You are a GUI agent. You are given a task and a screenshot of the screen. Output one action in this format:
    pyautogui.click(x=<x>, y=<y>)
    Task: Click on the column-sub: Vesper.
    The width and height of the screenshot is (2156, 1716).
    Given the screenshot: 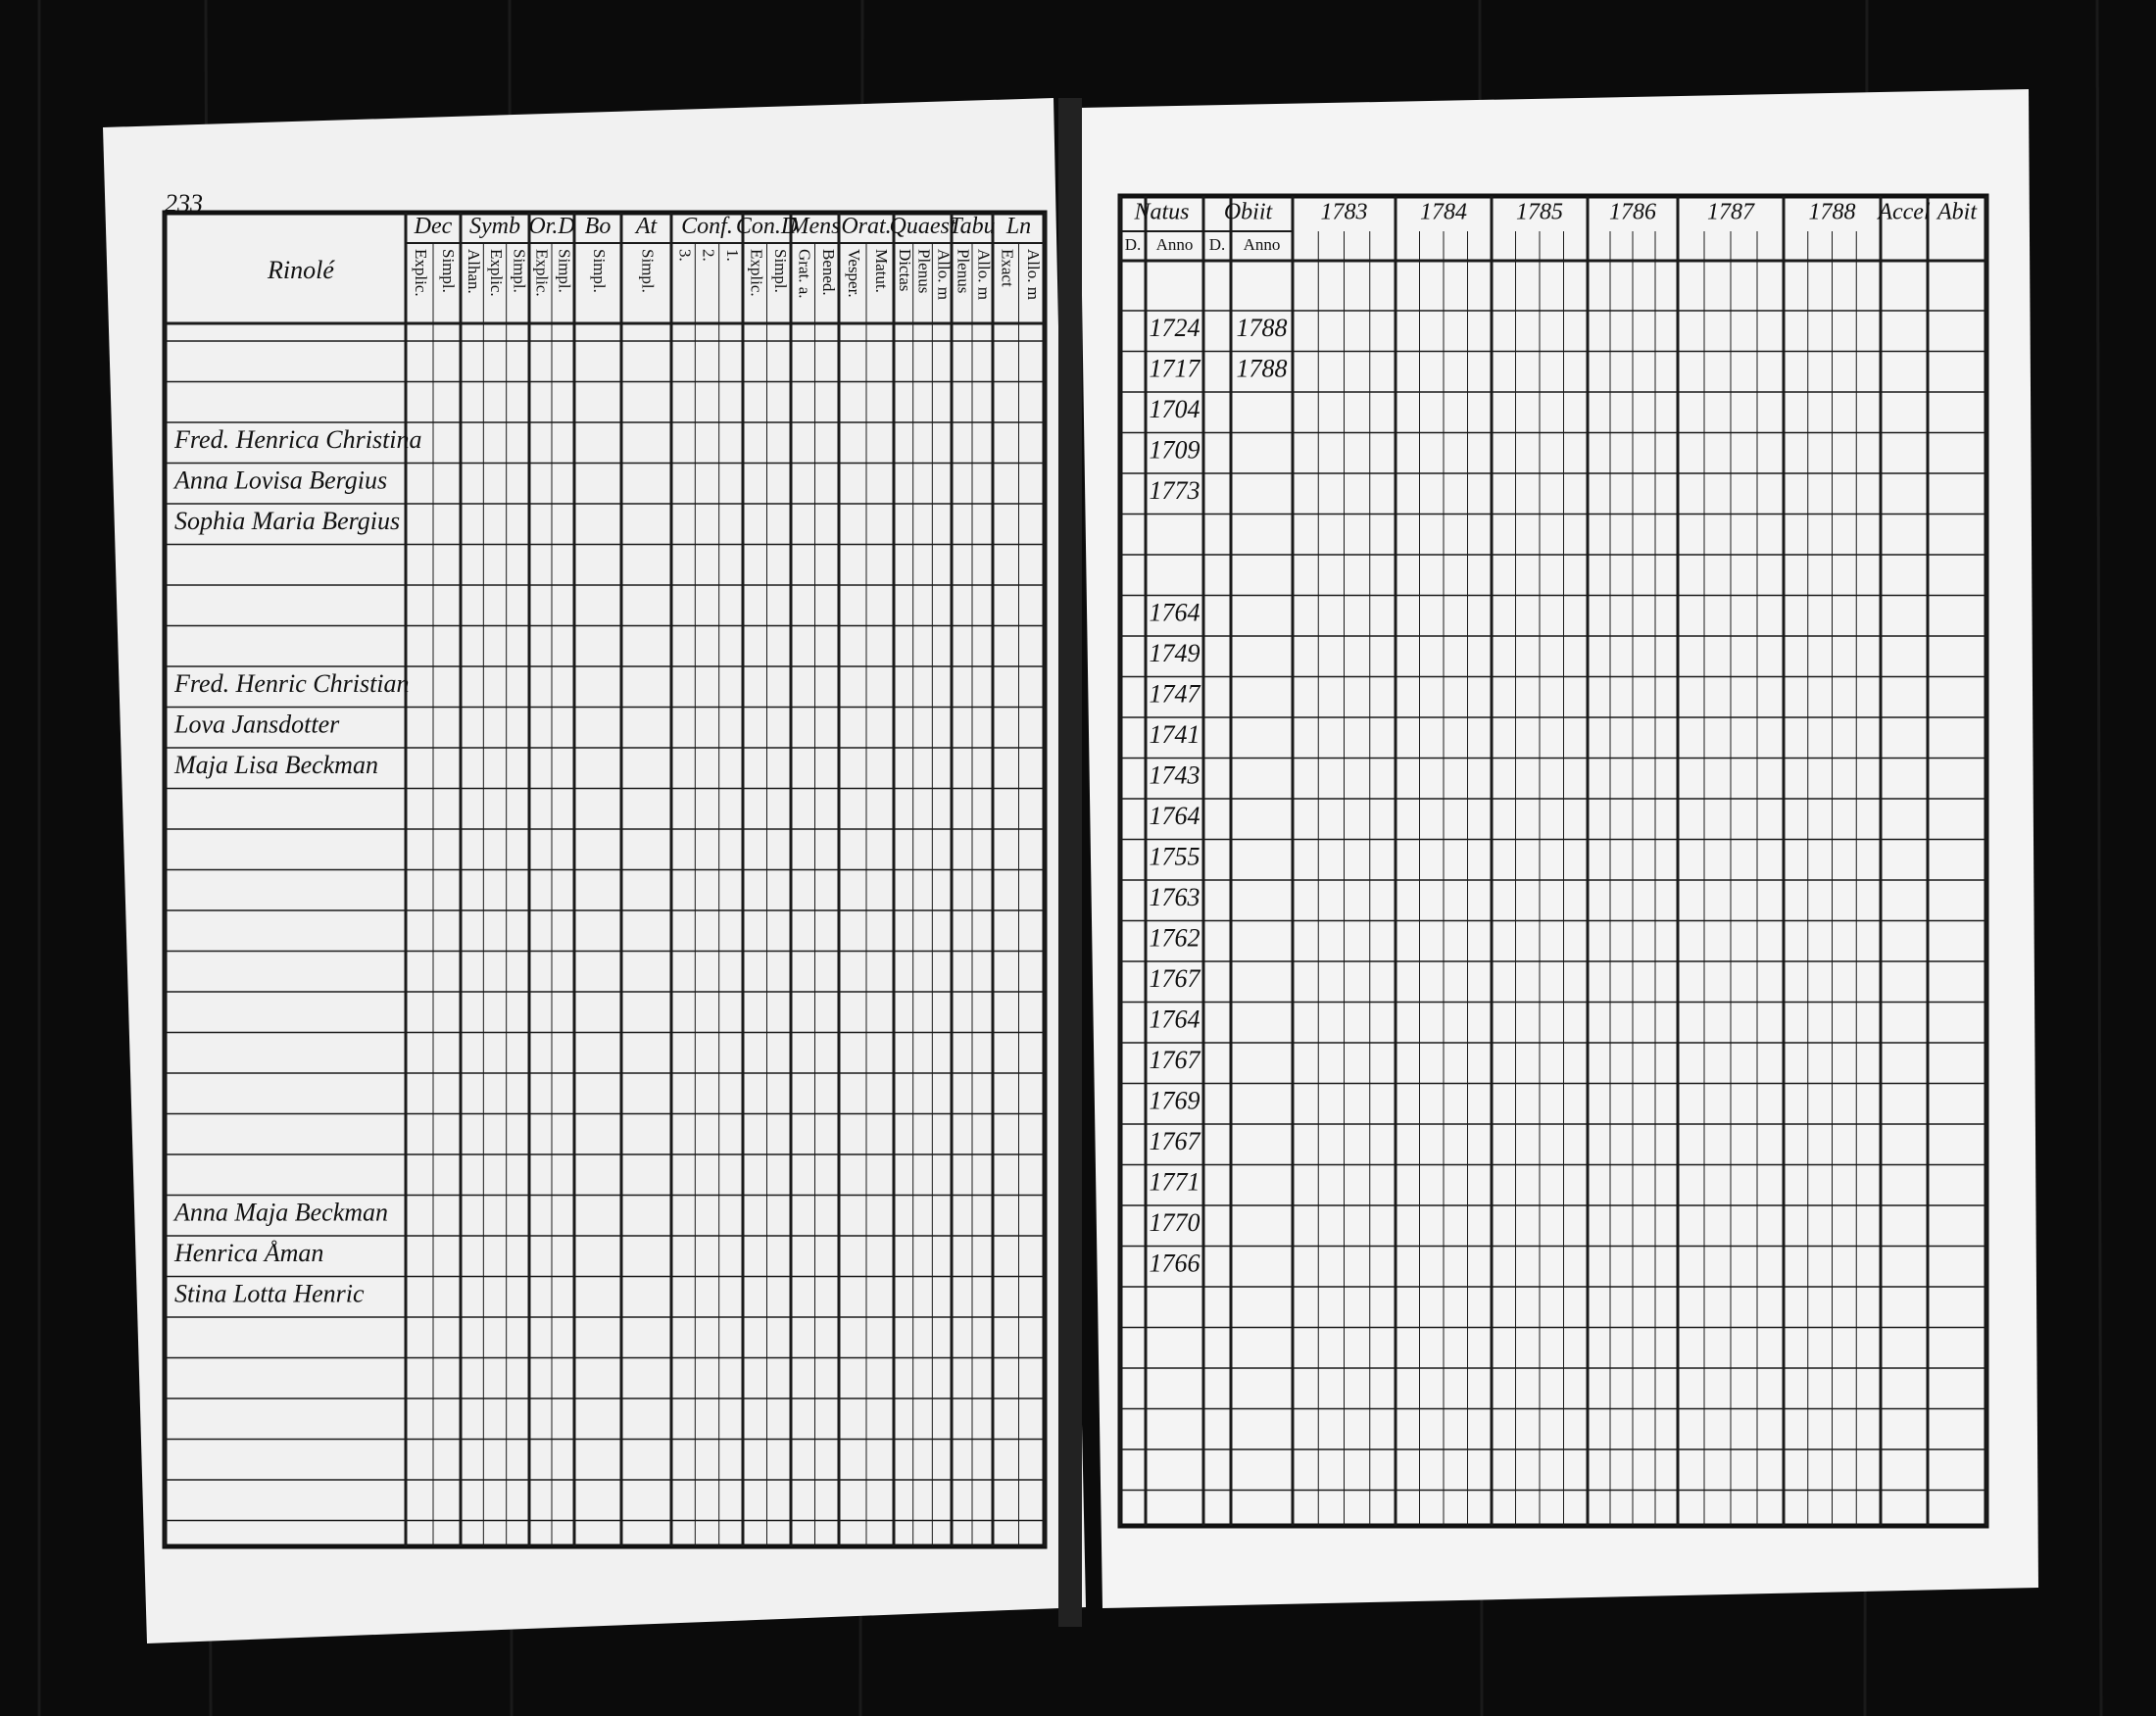 What is the action you would take?
    pyautogui.click(x=854, y=273)
    